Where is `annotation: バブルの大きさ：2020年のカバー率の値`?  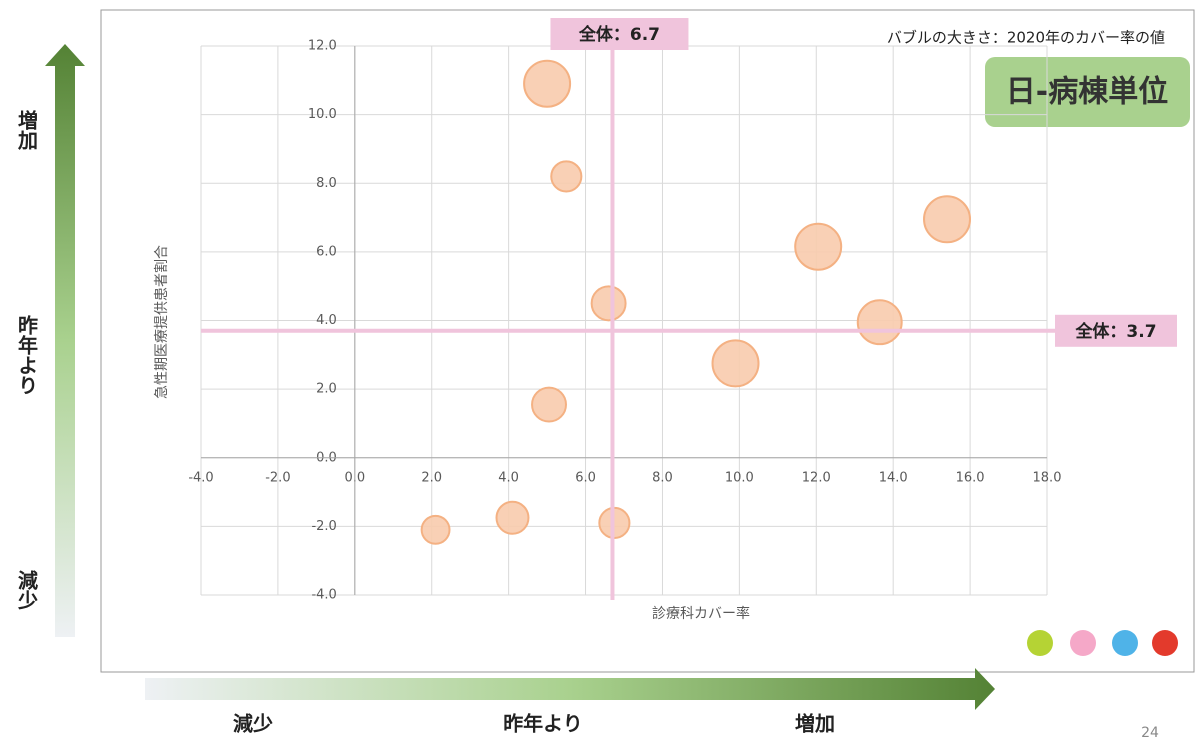
annotation: バブルの大きさ：2020年のカバー率の値 is located at coordinates (1026, 38).